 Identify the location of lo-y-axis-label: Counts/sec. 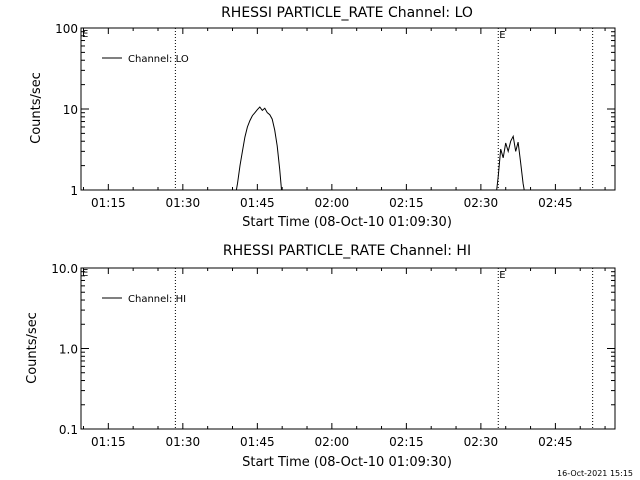
(36, 108).